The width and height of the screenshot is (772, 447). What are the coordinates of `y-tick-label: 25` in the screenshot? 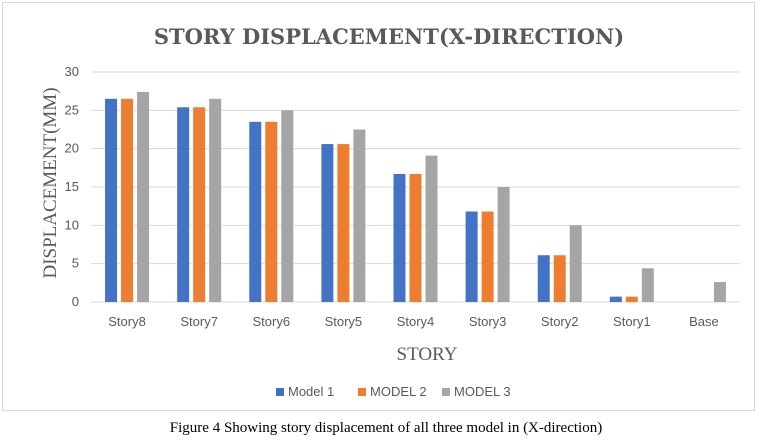 It's located at (72, 109).